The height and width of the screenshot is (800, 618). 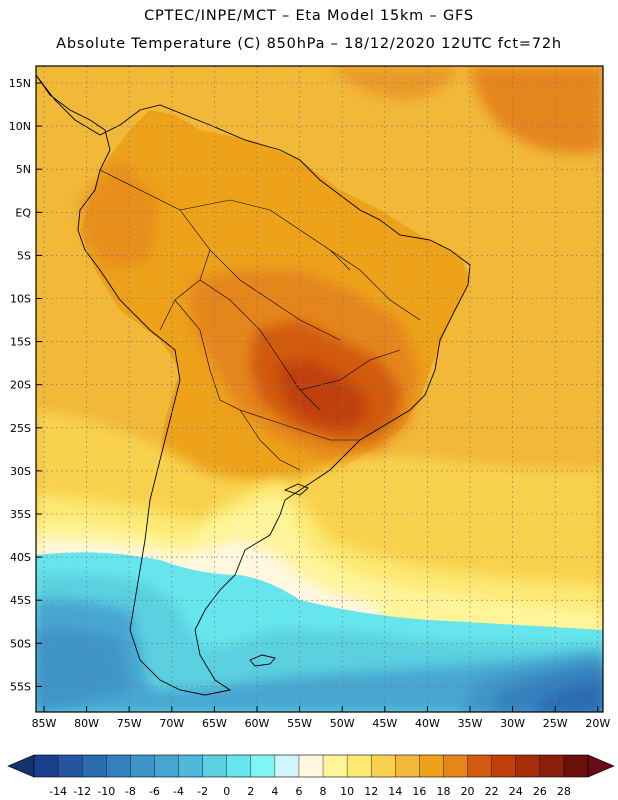 What do you see at coordinates (130, 791) in the screenshot?
I see `colorbar-label: -8` at bounding box center [130, 791].